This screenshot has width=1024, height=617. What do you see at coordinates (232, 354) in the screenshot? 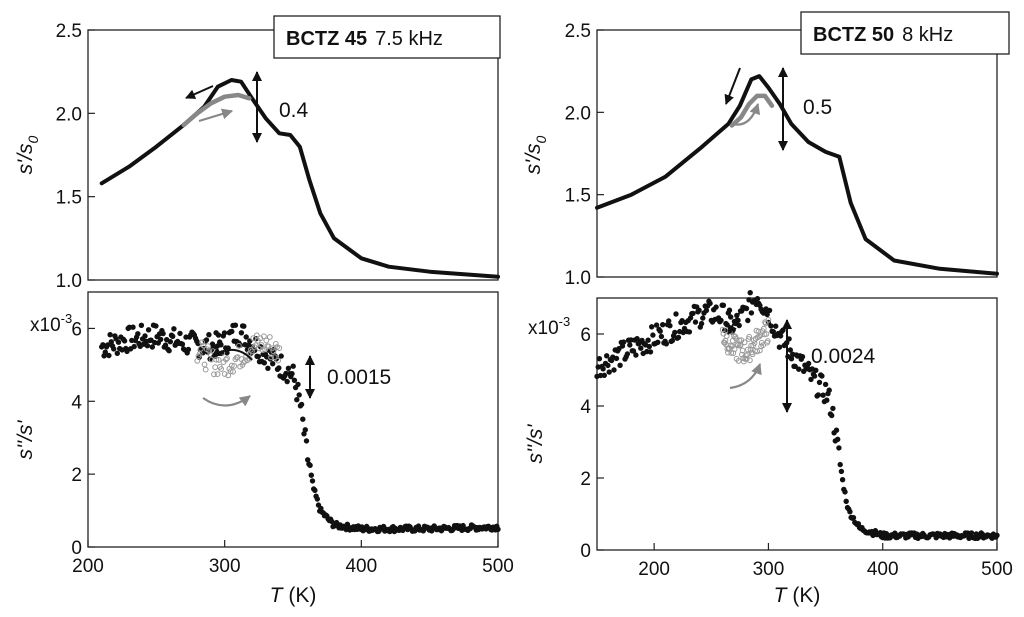
I see `cooling-arrow` at bounding box center [232, 354].